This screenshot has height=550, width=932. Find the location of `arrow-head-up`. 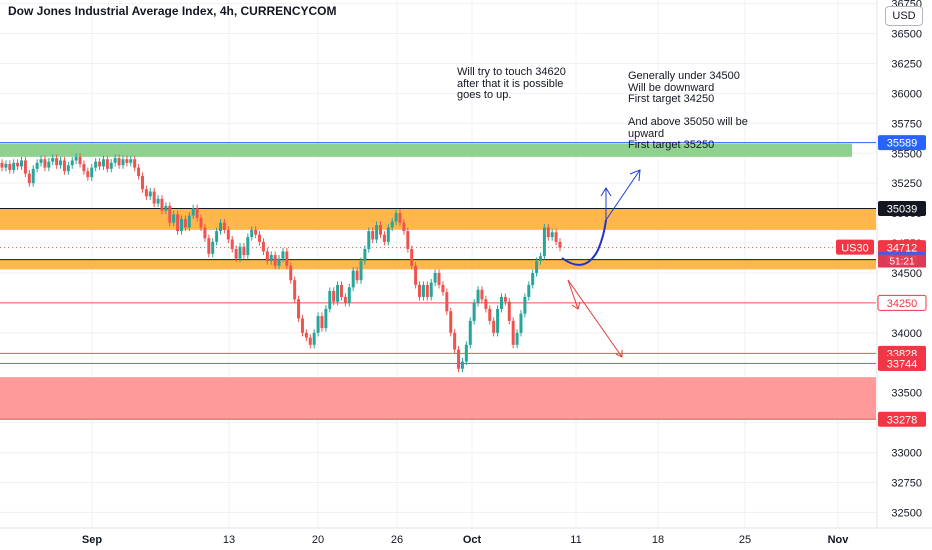

arrow-head-up is located at coordinates (635, 175).